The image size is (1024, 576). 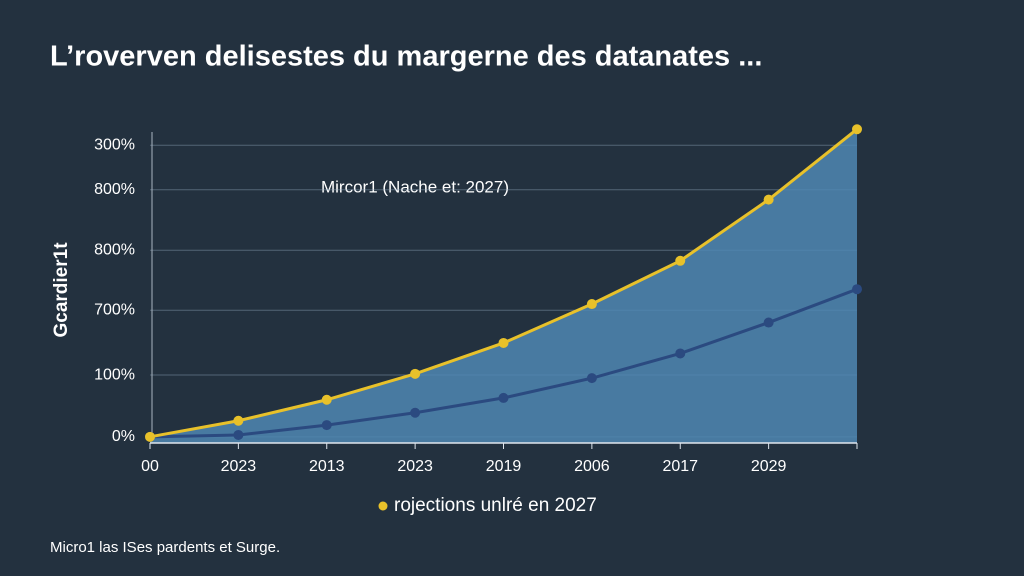 What do you see at coordinates (504, 466) in the screenshot?
I see `x-tick-label: 2019` at bounding box center [504, 466].